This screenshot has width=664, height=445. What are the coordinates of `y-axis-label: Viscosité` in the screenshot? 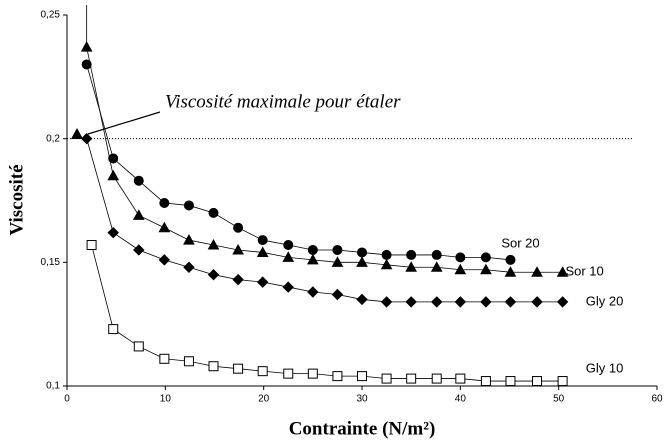 It's located at (16, 199).